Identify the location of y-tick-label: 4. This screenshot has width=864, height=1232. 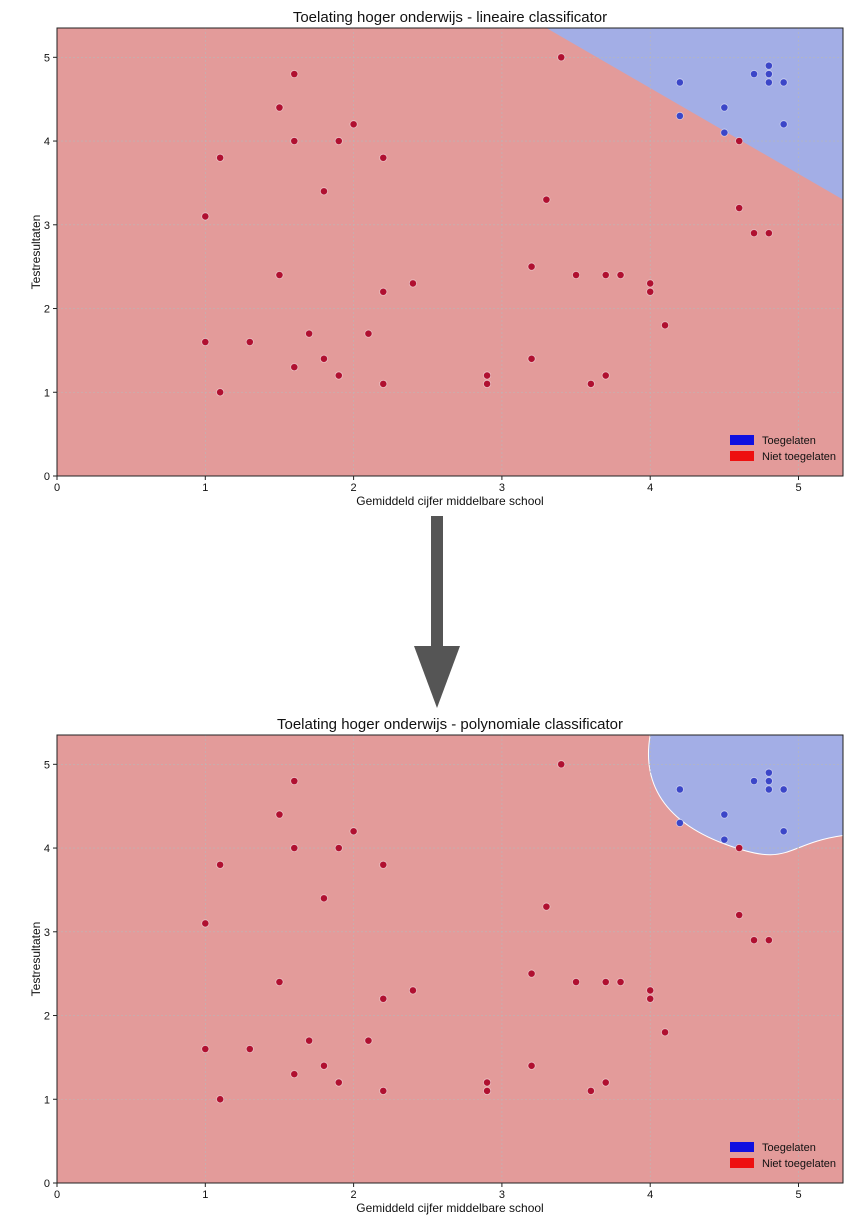
(47, 849).